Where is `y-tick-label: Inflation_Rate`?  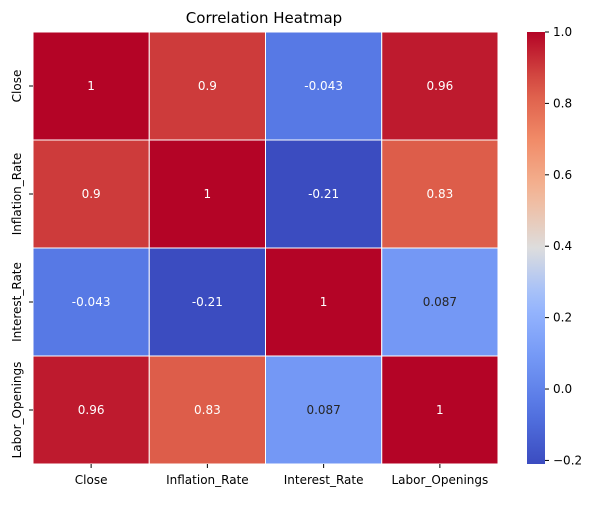
y-tick-label: Inflation_Rate is located at coordinates (17, 194).